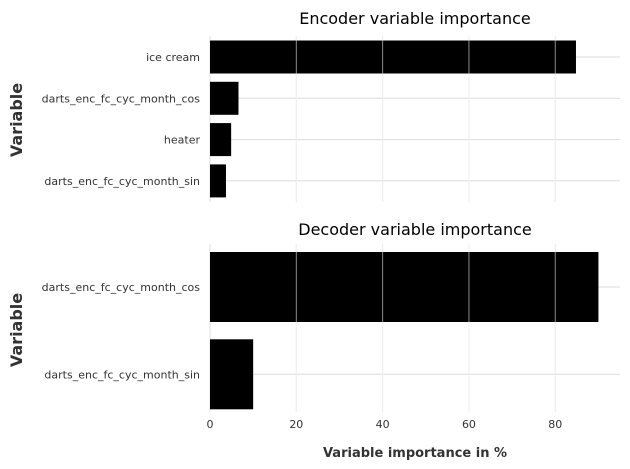 The image size is (630, 469). I want to click on category-label: ice cream, so click(173, 57).